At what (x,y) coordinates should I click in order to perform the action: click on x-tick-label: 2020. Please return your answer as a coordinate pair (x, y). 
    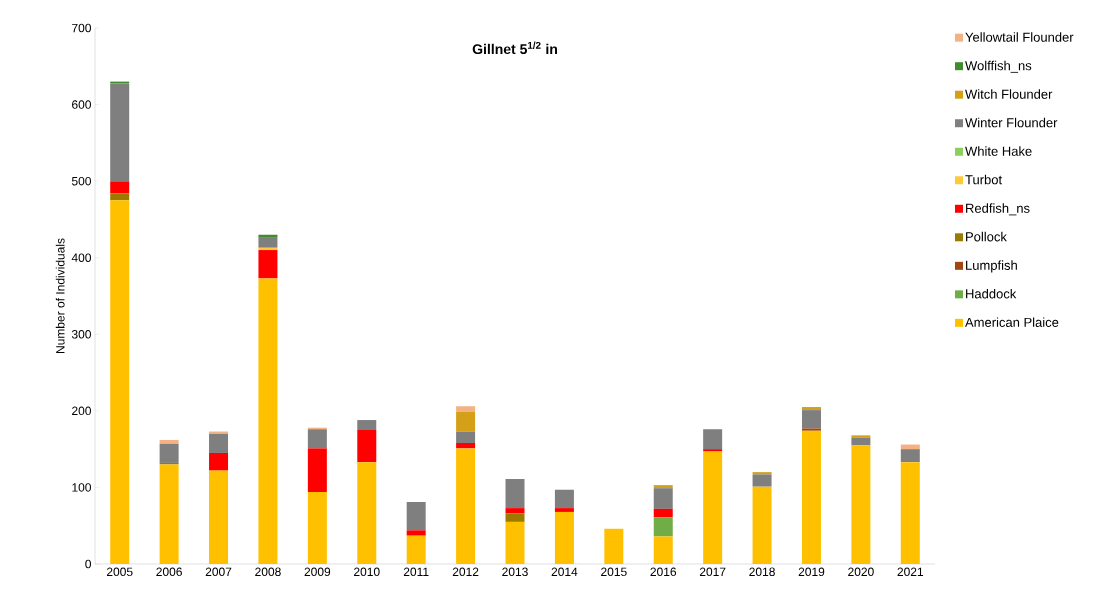
    Looking at the image, I should click on (861, 572).